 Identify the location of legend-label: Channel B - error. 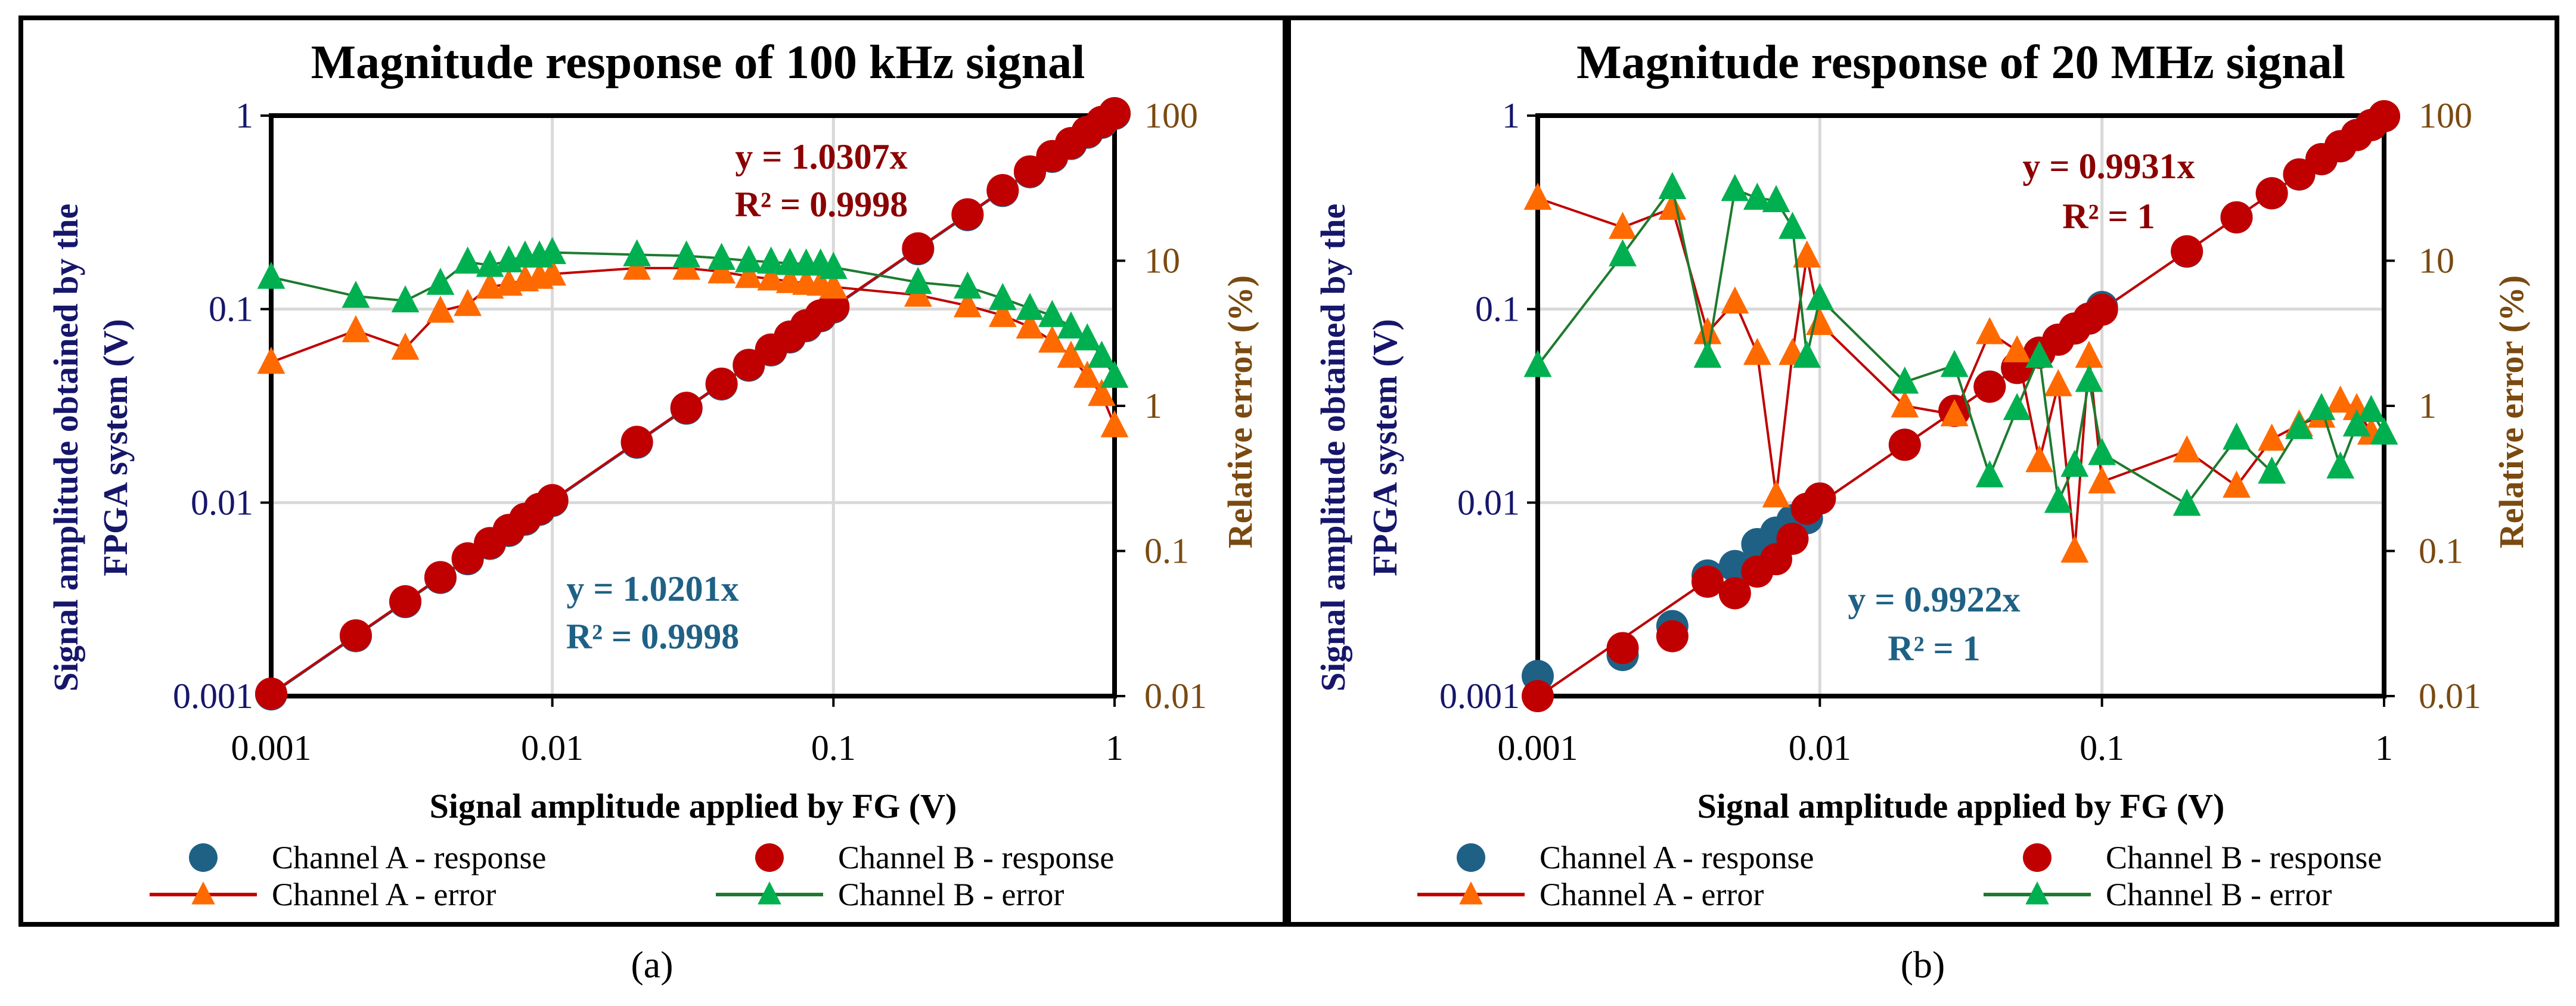
(2219, 894).